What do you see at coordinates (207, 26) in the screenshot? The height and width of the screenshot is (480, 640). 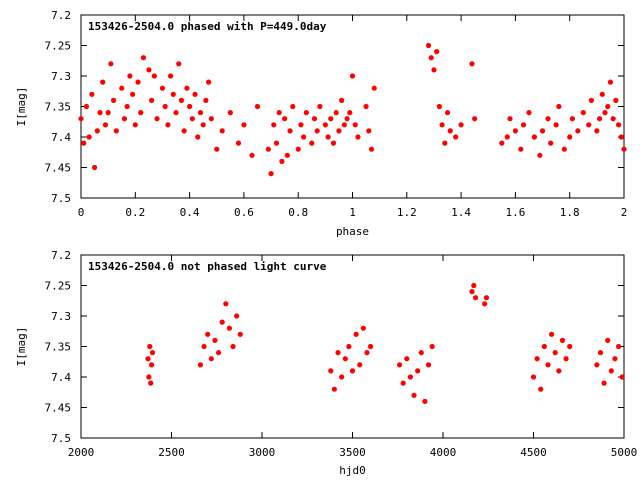 I see `chart-title: 153426-2504.0 phased with P=449.0day` at bounding box center [207, 26].